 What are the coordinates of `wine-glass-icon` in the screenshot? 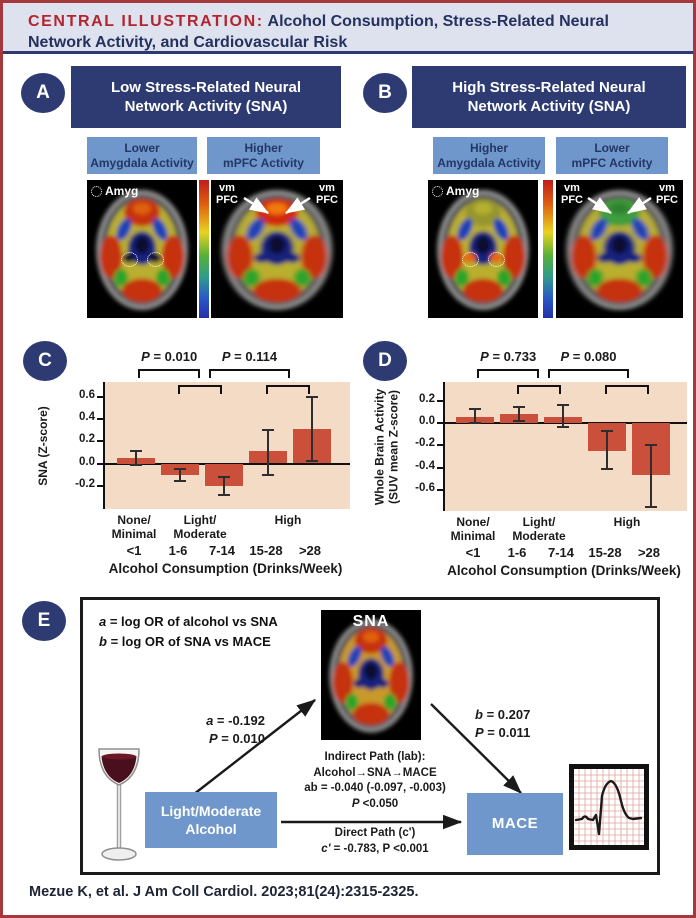 It's located at (119, 804).